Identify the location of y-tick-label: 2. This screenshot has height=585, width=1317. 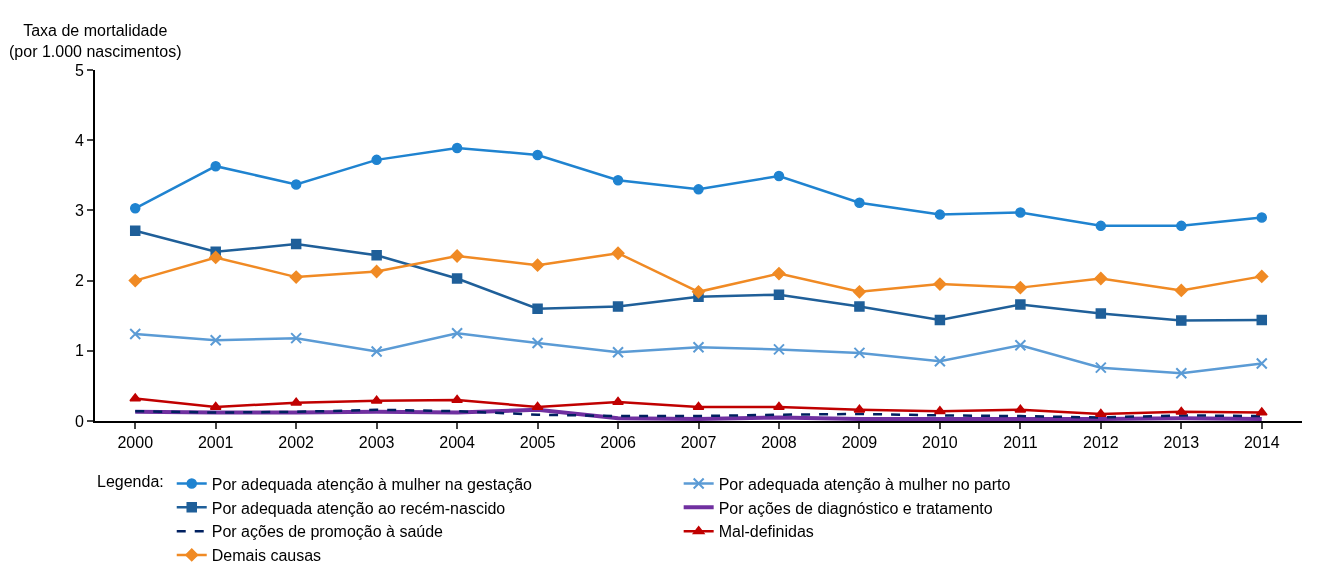
(79, 281).